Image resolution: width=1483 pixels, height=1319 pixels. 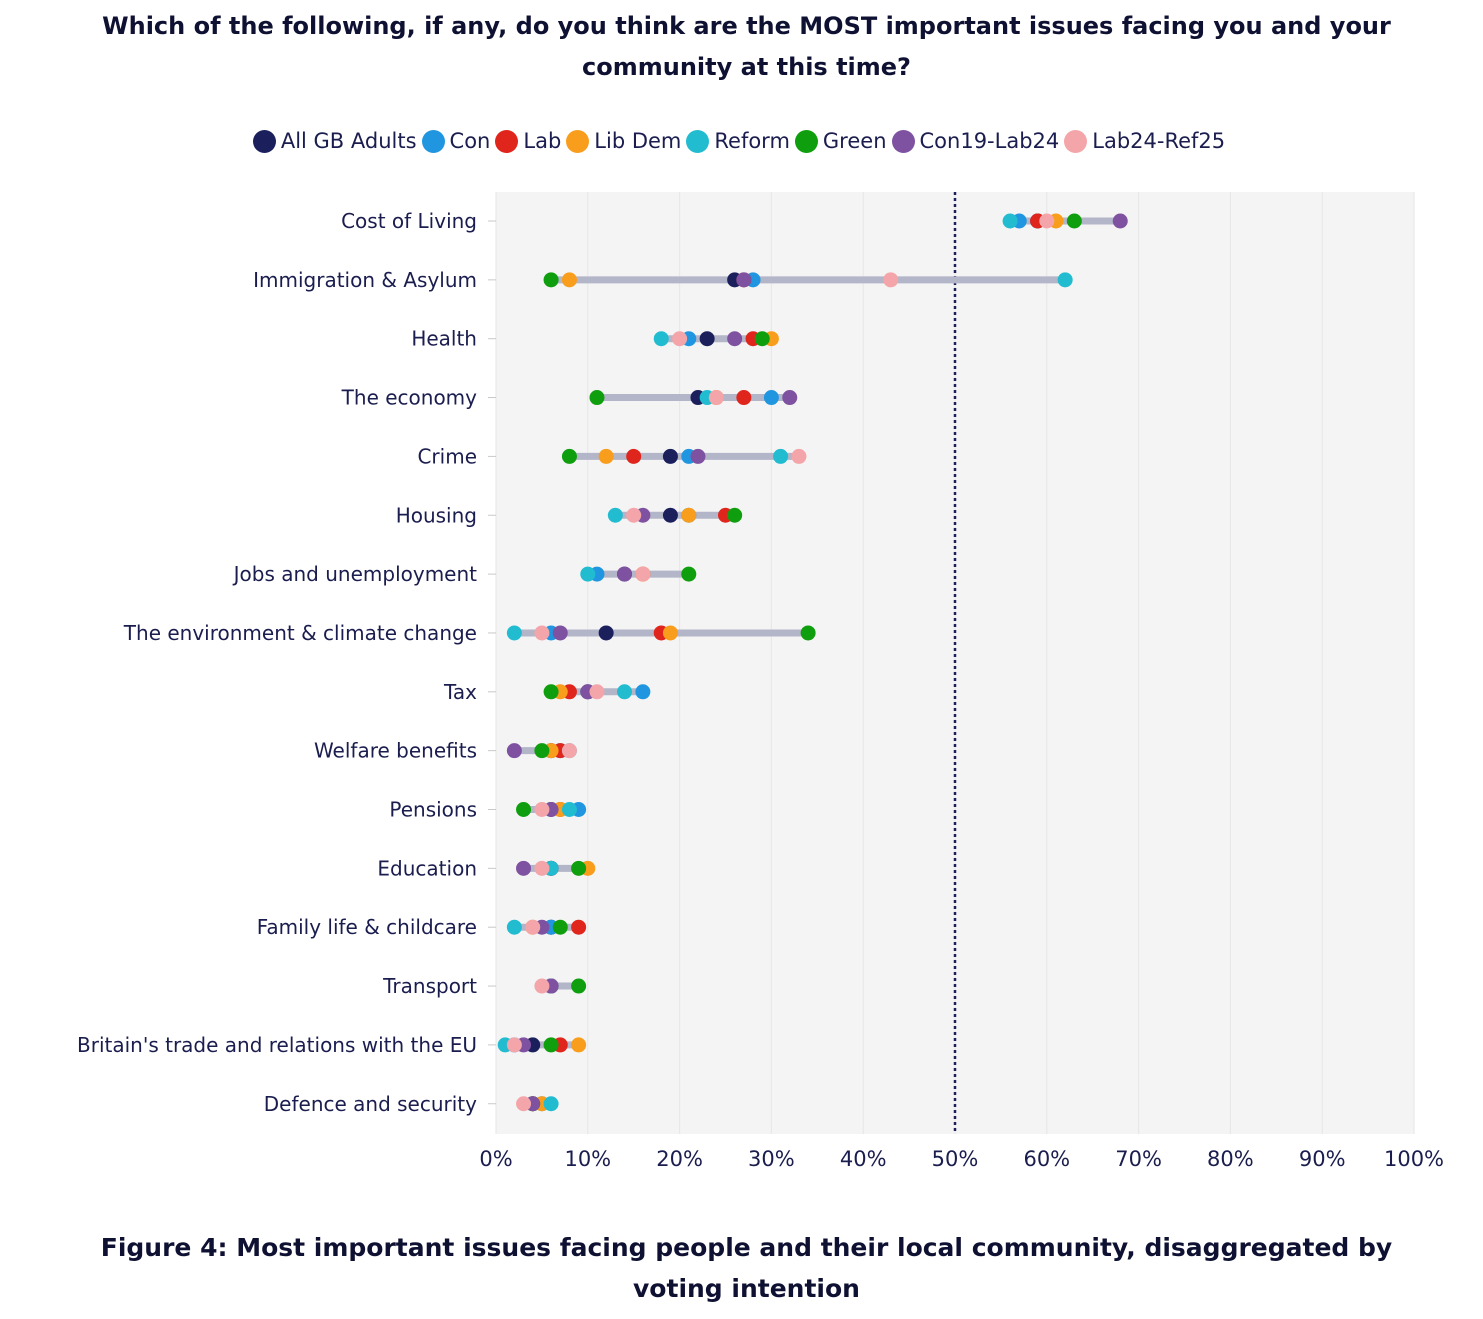 What do you see at coordinates (587, 1159) in the screenshot?
I see `x-tick-label: 10%` at bounding box center [587, 1159].